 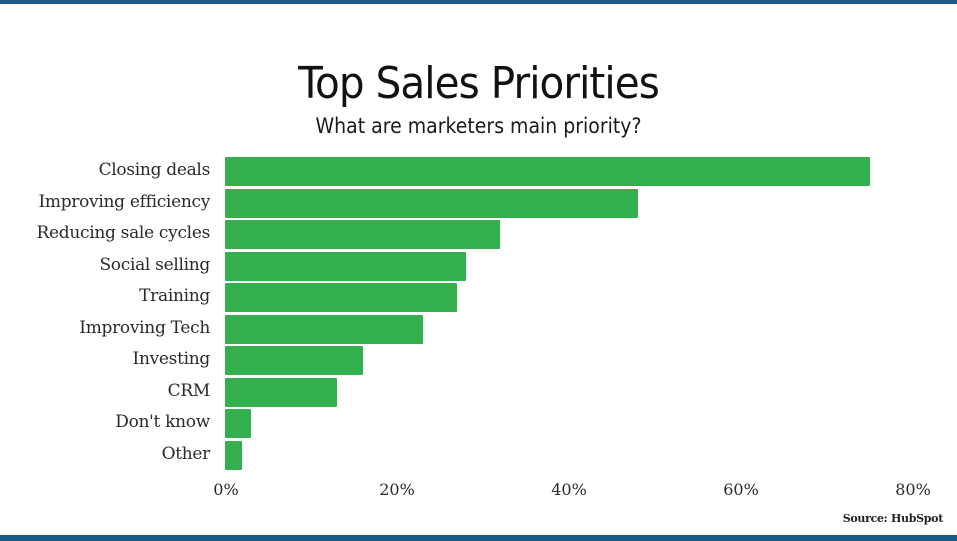 What do you see at coordinates (144, 328) in the screenshot?
I see `category-label: Improving Tech` at bounding box center [144, 328].